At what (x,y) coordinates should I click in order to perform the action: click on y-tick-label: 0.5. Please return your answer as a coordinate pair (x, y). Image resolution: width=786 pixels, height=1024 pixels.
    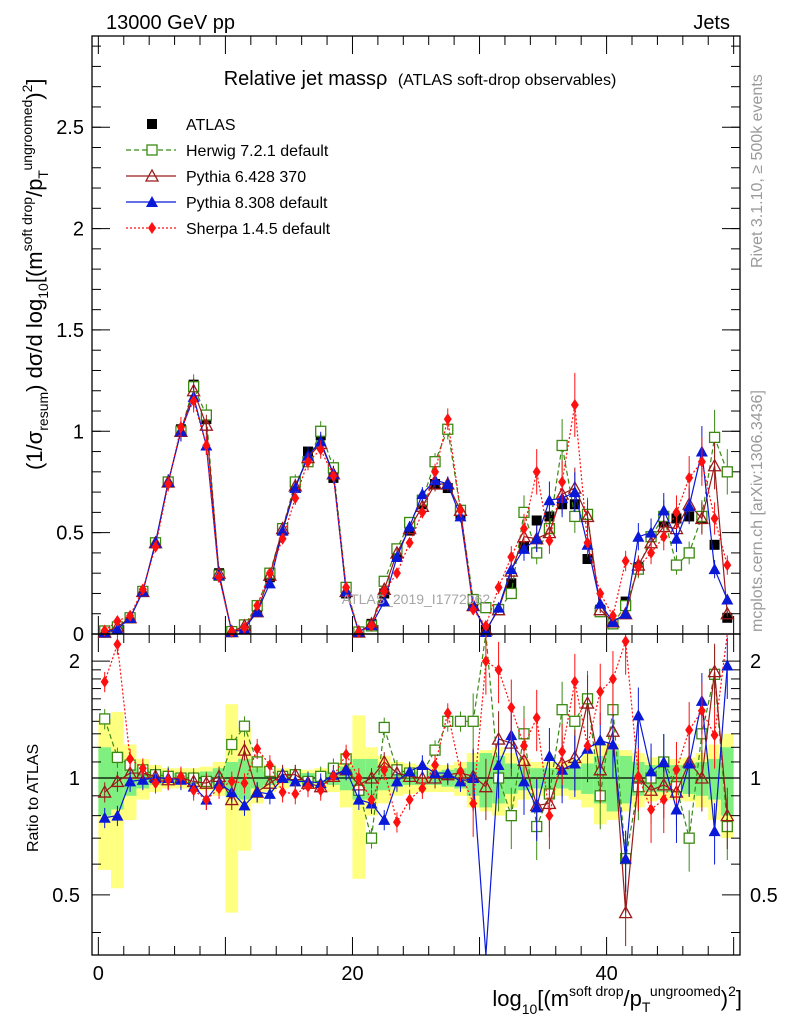
    Looking at the image, I should click on (70, 534).